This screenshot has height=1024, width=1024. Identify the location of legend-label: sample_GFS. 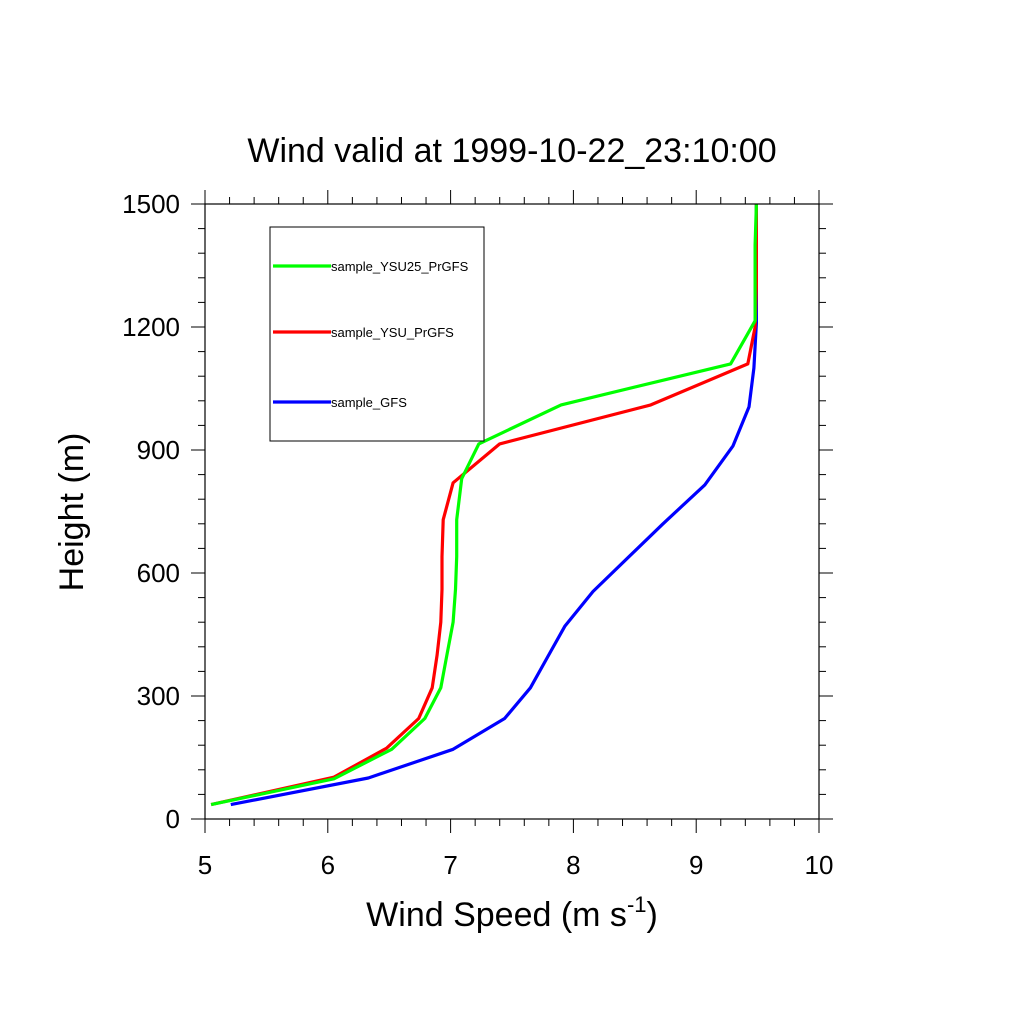
(369, 402).